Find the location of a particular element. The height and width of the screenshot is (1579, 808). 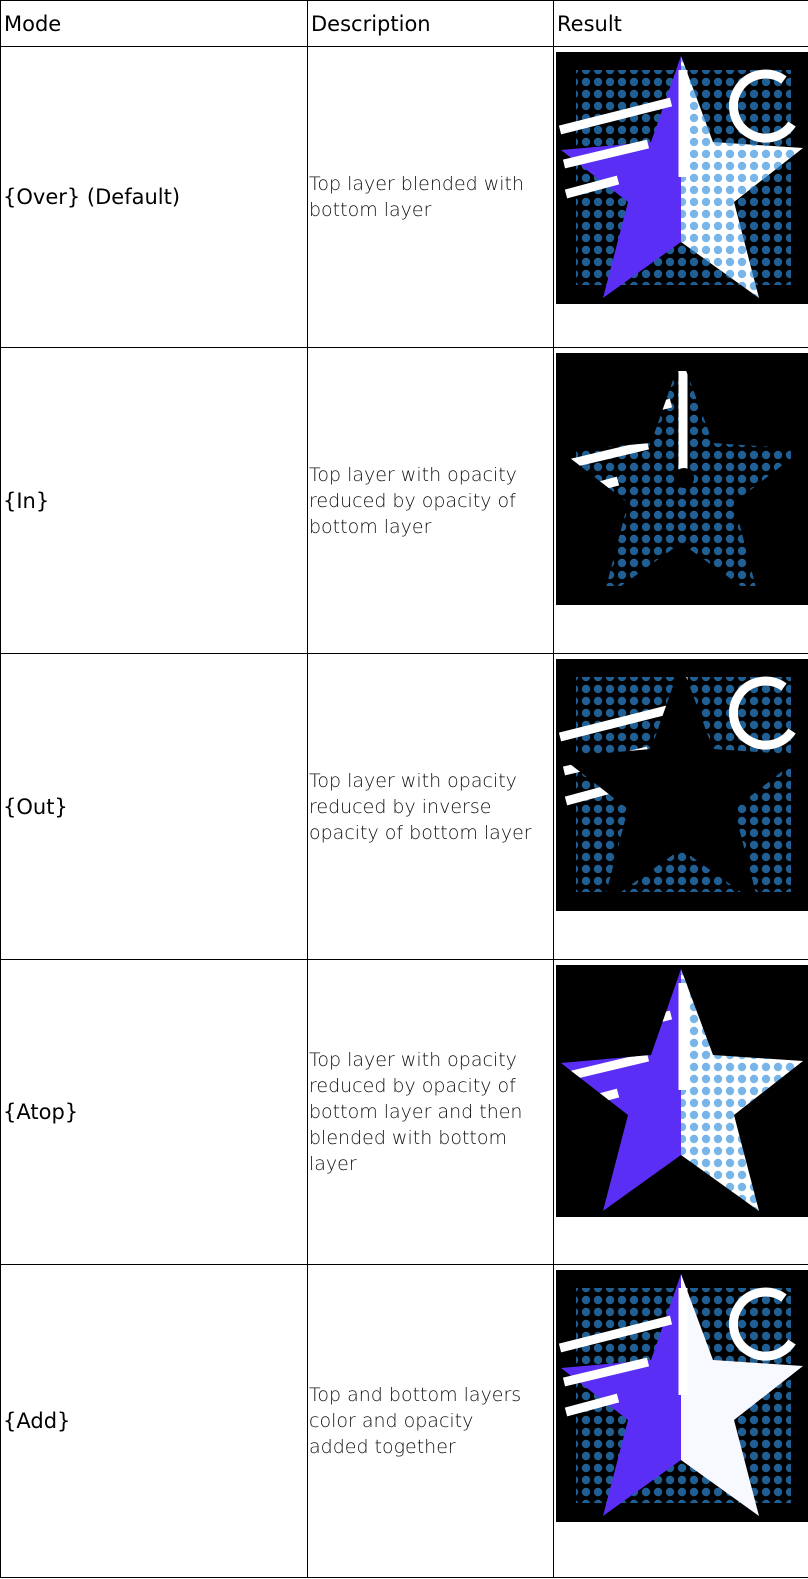

header-row: Mode Description Result is located at coordinates (404, 23).